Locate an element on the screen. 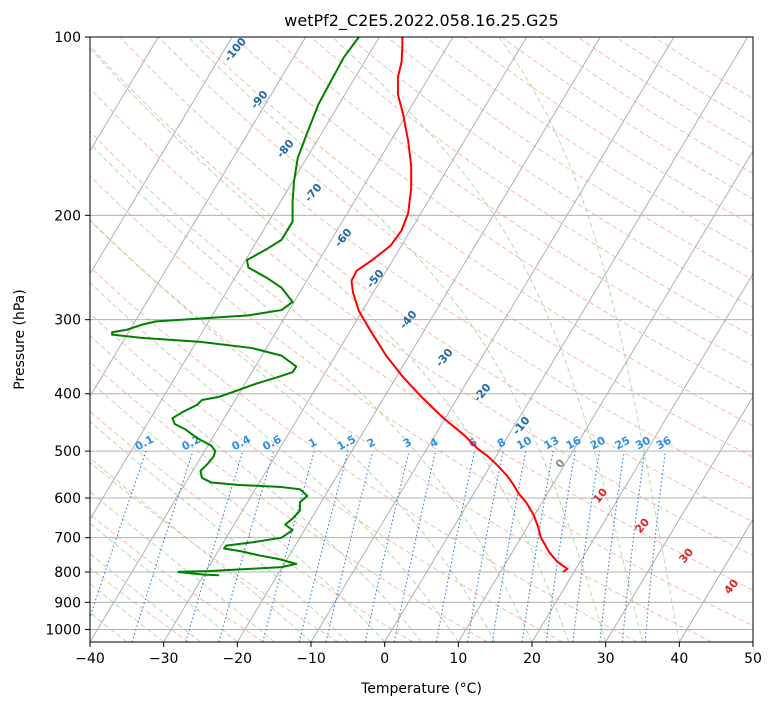  x-tick-label: −20 is located at coordinates (238, 659).